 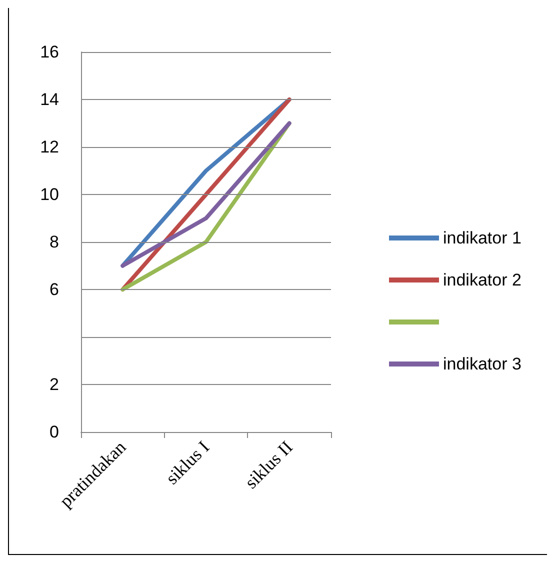 I want to click on y-tick-label: 16, so click(x=49, y=52).